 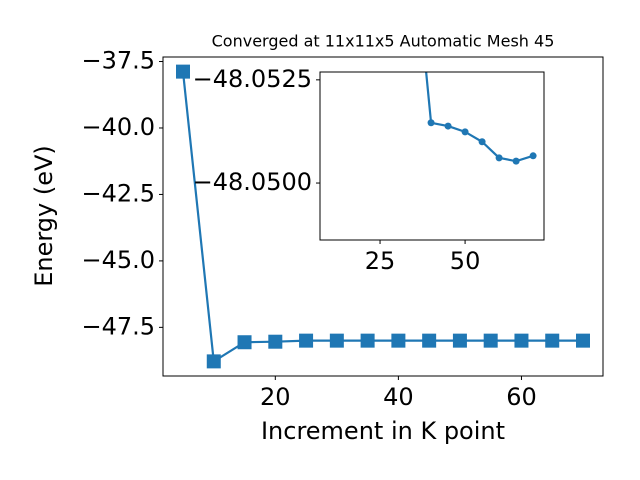 What do you see at coordinates (383, 431) in the screenshot?
I see `x-axis-label: Increment in K point` at bounding box center [383, 431].